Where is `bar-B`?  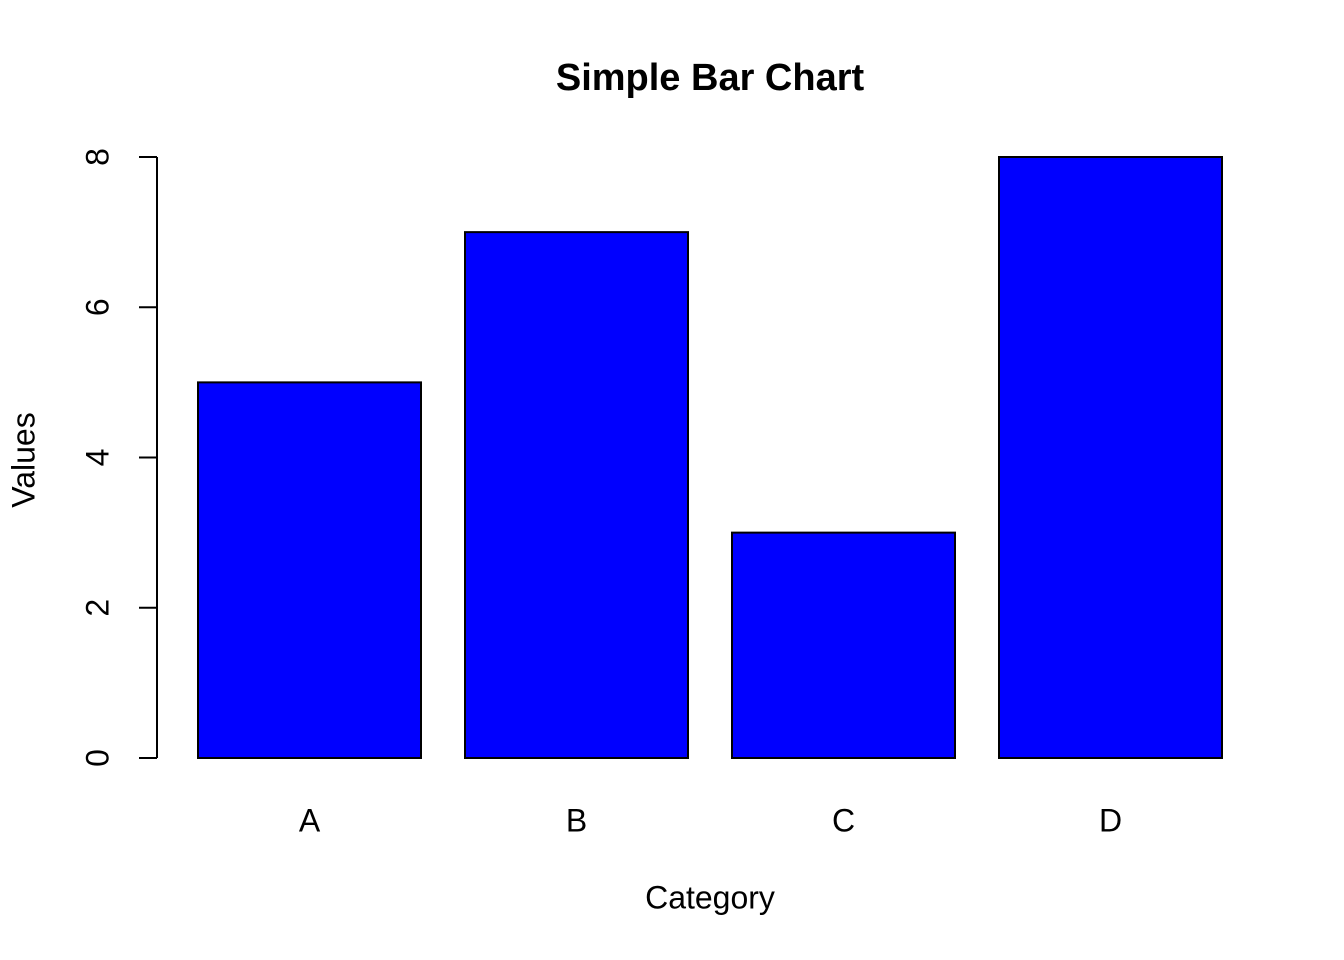
bar-B is located at coordinates (576, 495).